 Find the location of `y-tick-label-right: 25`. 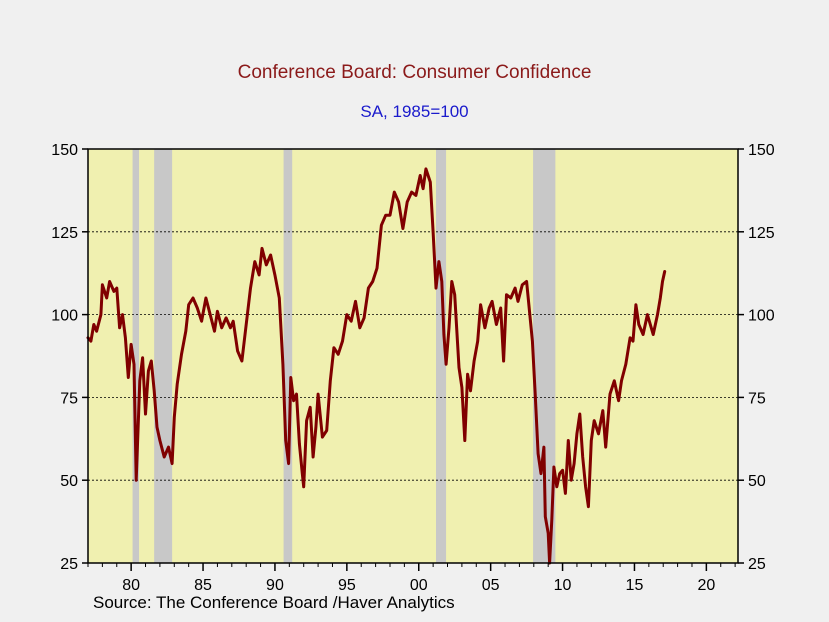

y-tick-label-right: 25 is located at coordinates (757, 564).